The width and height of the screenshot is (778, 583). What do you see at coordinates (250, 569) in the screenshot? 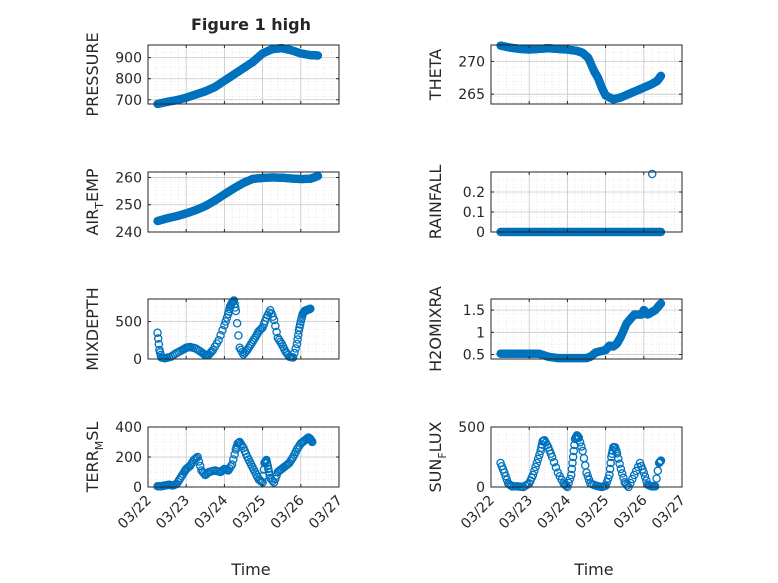
I see `x-axis-label-left: Time` at bounding box center [250, 569].